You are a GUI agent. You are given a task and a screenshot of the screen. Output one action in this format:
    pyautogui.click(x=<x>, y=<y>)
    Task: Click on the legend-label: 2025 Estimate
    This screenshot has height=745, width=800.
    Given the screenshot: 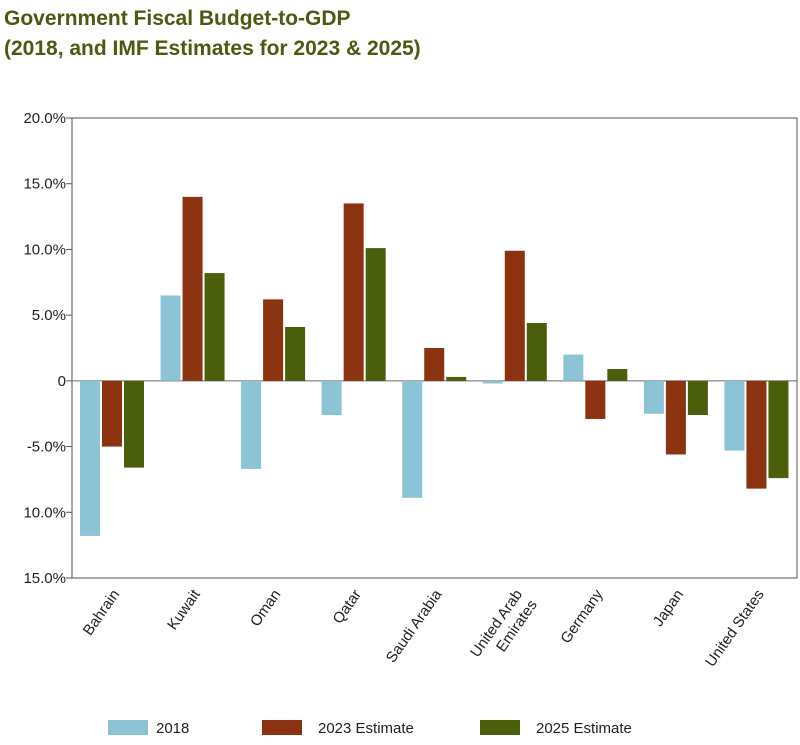 What is the action you would take?
    pyautogui.click(x=584, y=728)
    